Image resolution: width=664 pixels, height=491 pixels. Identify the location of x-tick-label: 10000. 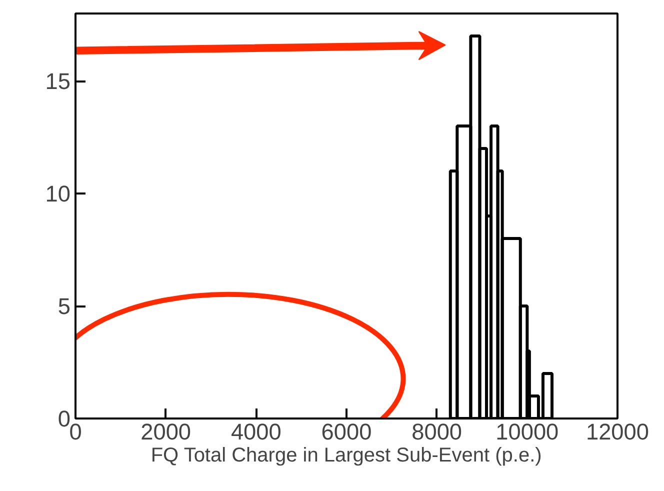
(527, 431).